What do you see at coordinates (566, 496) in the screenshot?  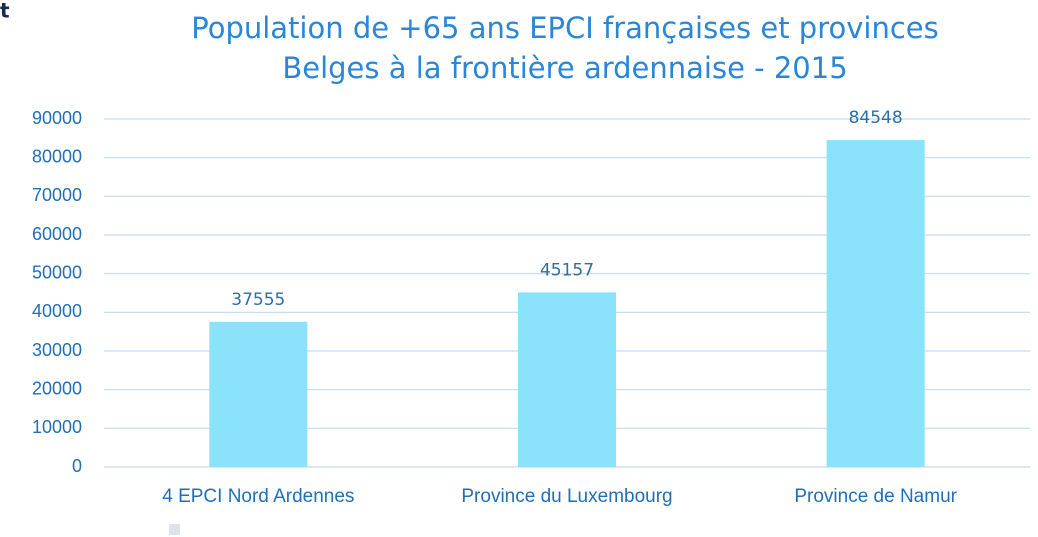 I see `x-tick-label: Province du Luxembourg` at bounding box center [566, 496].